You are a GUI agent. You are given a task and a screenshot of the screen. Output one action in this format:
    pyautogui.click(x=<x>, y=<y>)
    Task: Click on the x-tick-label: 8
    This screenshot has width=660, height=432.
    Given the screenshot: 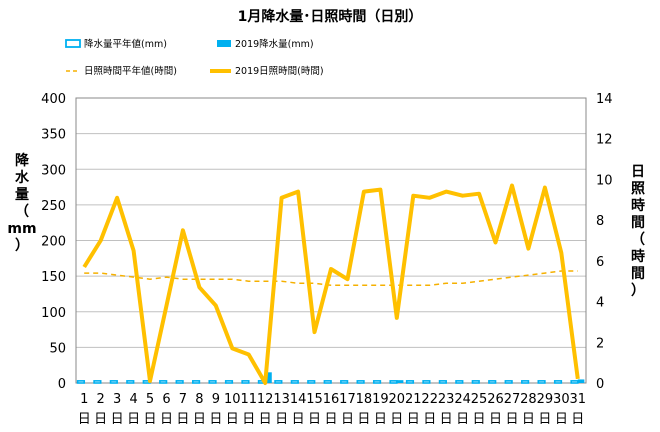 What is the action you would take?
    pyautogui.click(x=199, y=399)
    